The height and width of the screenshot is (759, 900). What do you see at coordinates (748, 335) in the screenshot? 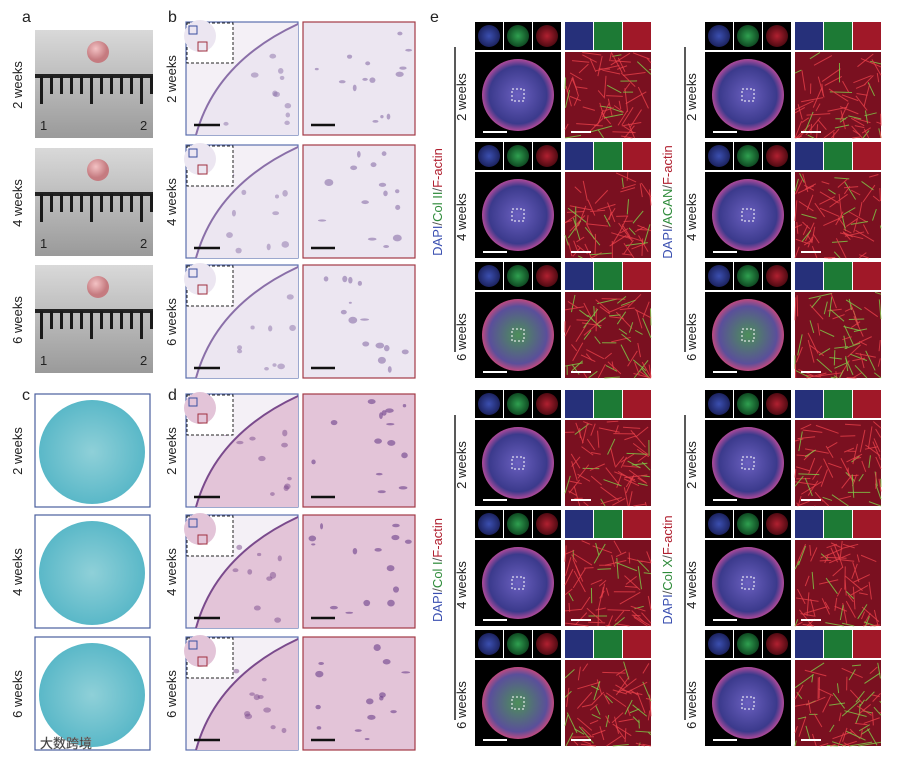
I see `confocal-sample` at bounding box center [748, 335].